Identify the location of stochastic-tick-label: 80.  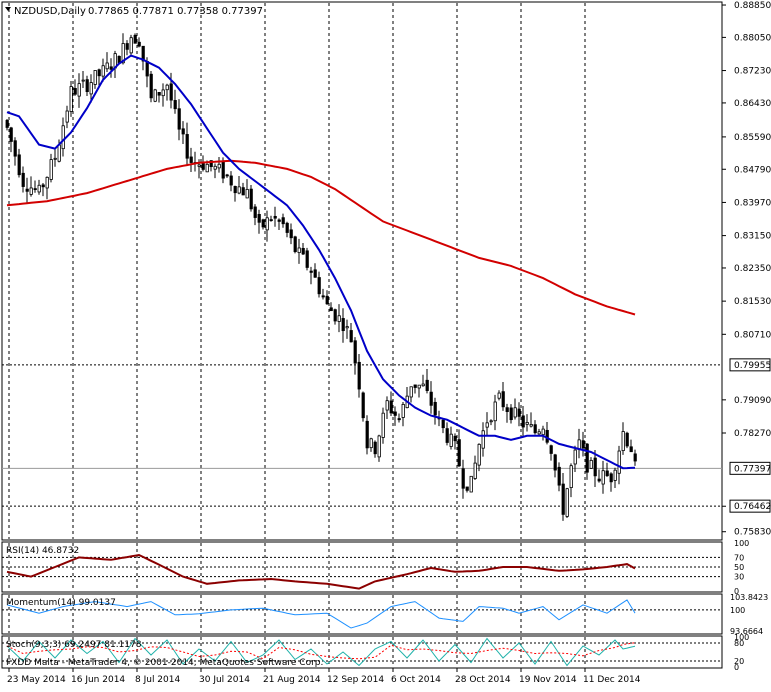
(739, 643).